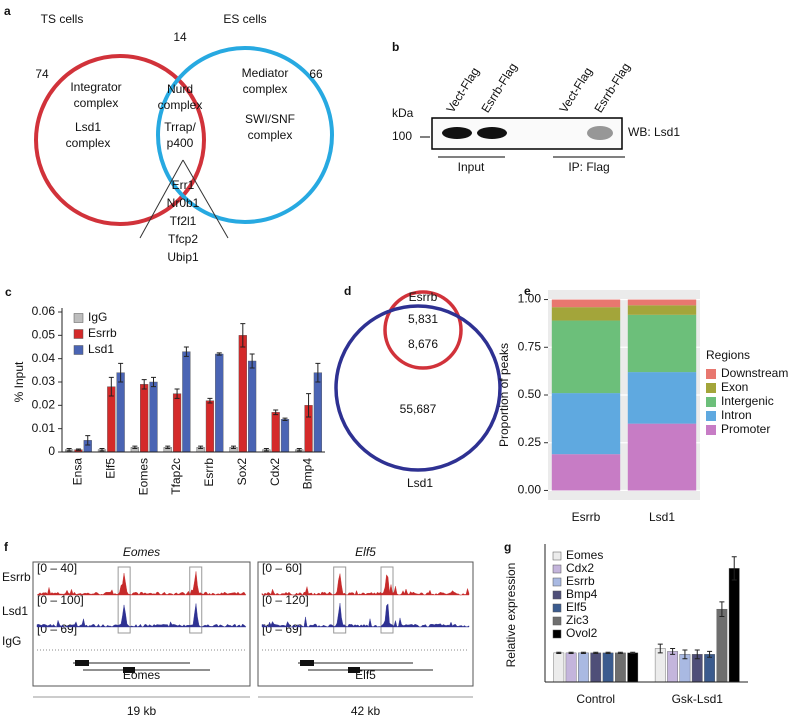 The height and width of the screenshot is (718, 788). What do you see at coordinates (582, 633) in the screenshot?
I see `legend-label: Ovol2` at bounding box center [582, 633].